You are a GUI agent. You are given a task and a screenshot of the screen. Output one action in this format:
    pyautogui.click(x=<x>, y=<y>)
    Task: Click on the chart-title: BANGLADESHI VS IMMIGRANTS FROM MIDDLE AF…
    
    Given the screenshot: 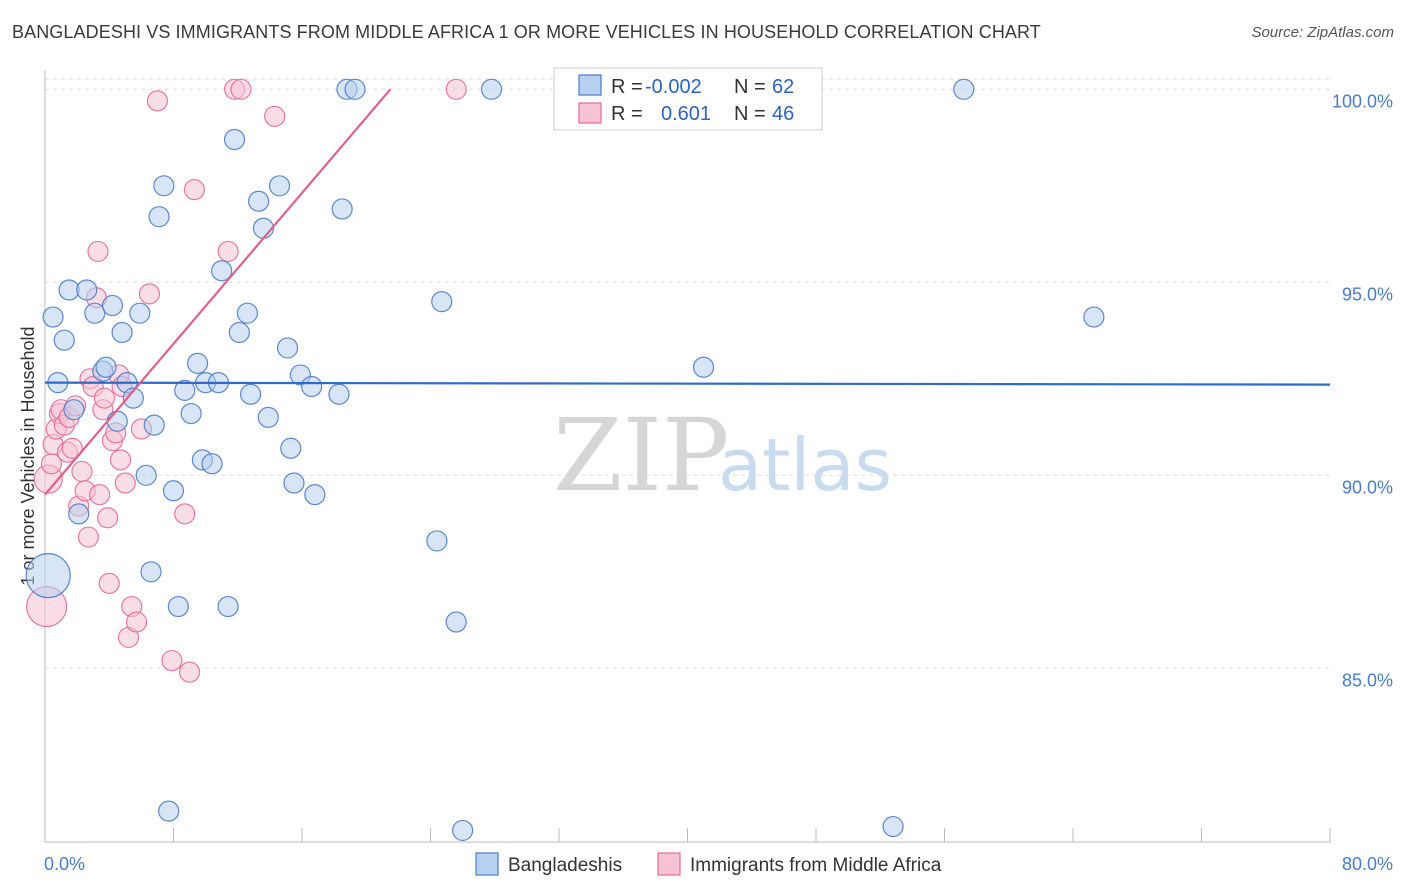 What is the action you would take?
    pyautogui.click(x=526, y=32)
    